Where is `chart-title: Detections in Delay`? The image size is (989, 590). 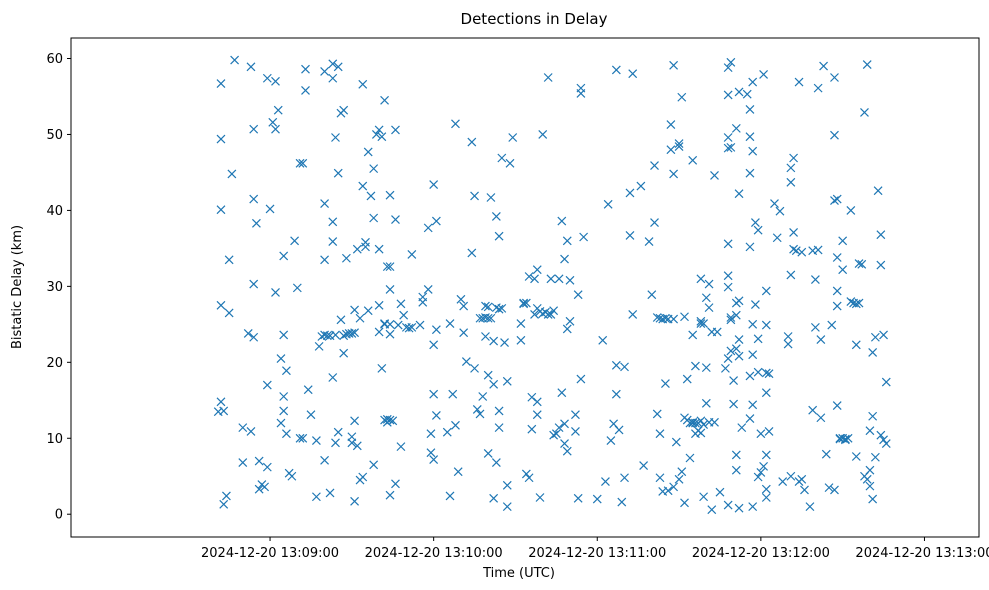 chart-title: Detections in Delay is located at coordinates (534, 19).